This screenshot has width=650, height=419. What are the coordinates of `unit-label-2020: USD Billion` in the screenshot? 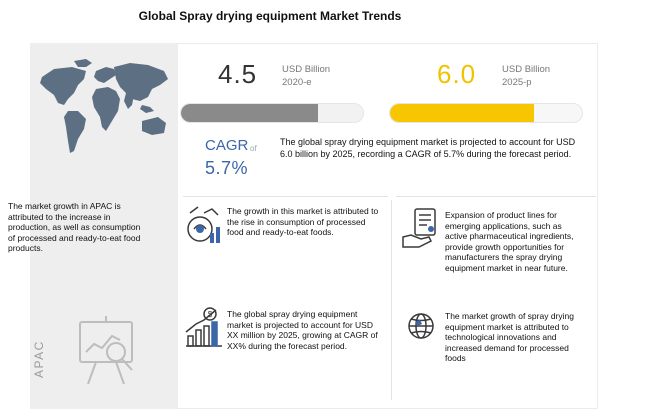 It's located at (306, 69).